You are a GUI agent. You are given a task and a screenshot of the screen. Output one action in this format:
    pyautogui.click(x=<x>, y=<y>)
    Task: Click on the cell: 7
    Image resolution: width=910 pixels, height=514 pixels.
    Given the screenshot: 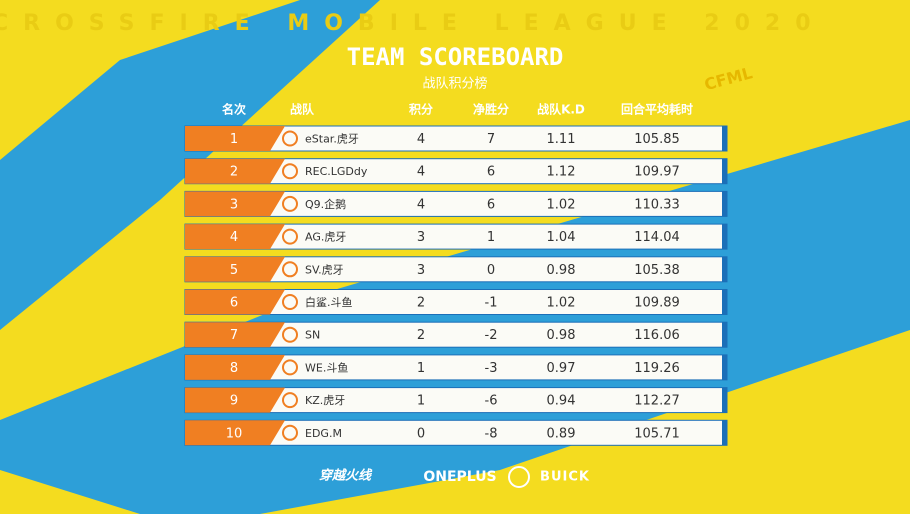 What is the action you would take?
    pyautogui.click(x=491, y=139)
    